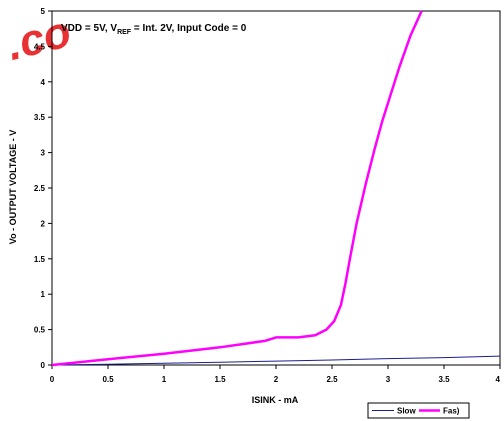 This screenshot has width=504, height=421. I want to click on x-tick-label: 0.5, so click(108, 379).